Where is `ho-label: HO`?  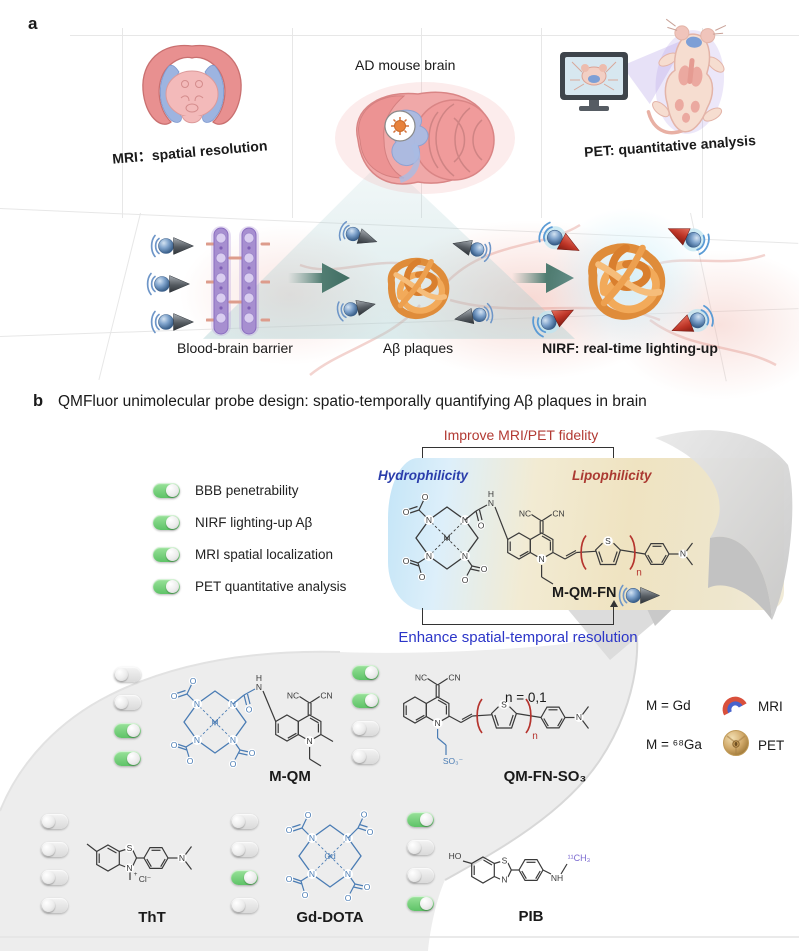 ho-label: HO is located at coordinates (455, 856).